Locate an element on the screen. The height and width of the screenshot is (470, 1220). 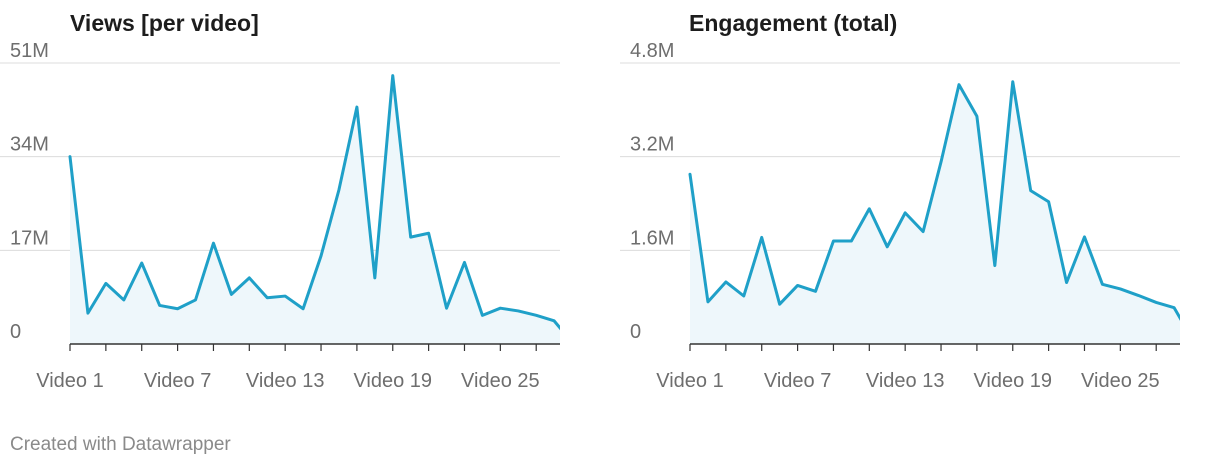
views-y-tick-label: 0 is located at coordinates (15, 332).